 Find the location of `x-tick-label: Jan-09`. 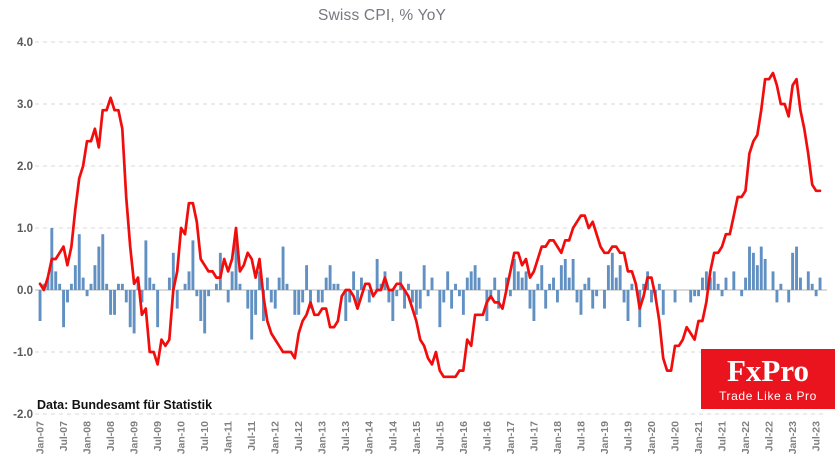

x-tick-label: Jan-09 is located at coordinates (135, 437).